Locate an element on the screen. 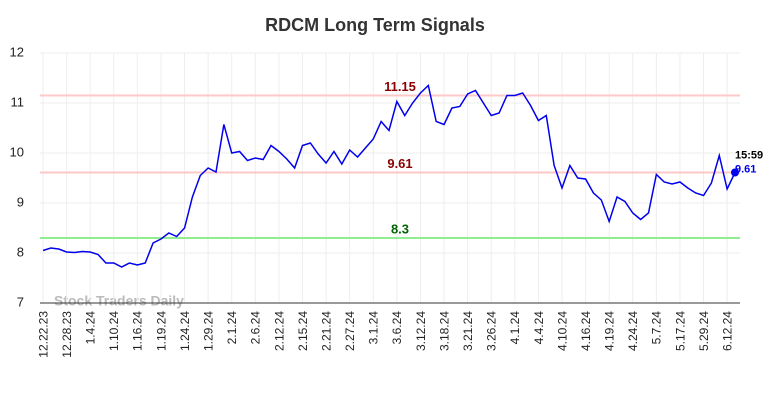 The image size is (784, 398). y-tick-label: 9 is located at coordinates (20, 201).